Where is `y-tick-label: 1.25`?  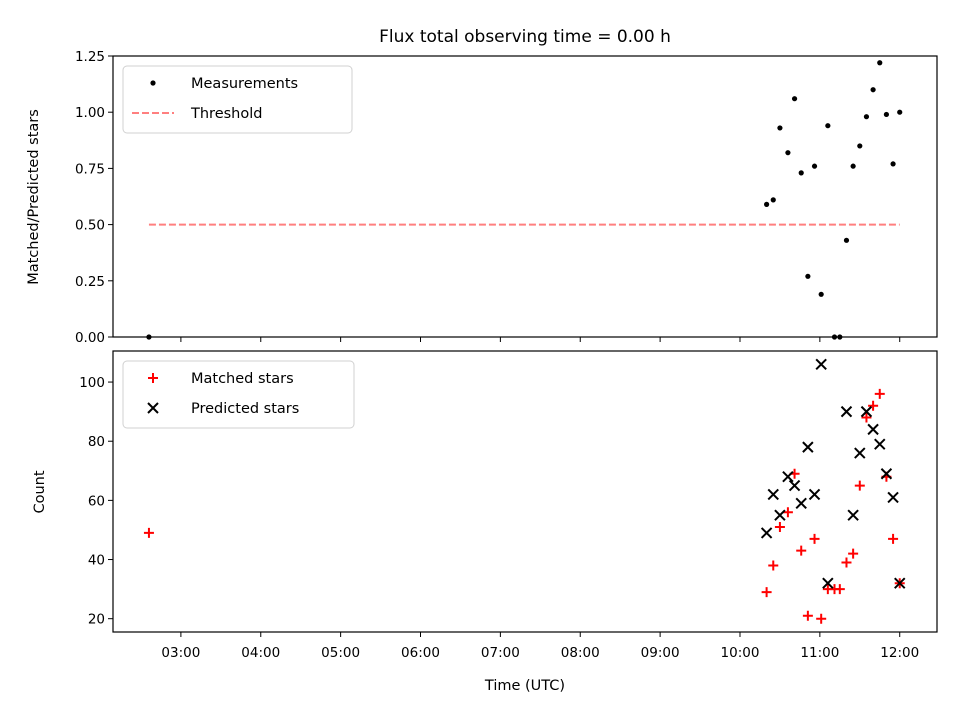 y-tick-label: 1.25 is located at coordinates (90, 57).